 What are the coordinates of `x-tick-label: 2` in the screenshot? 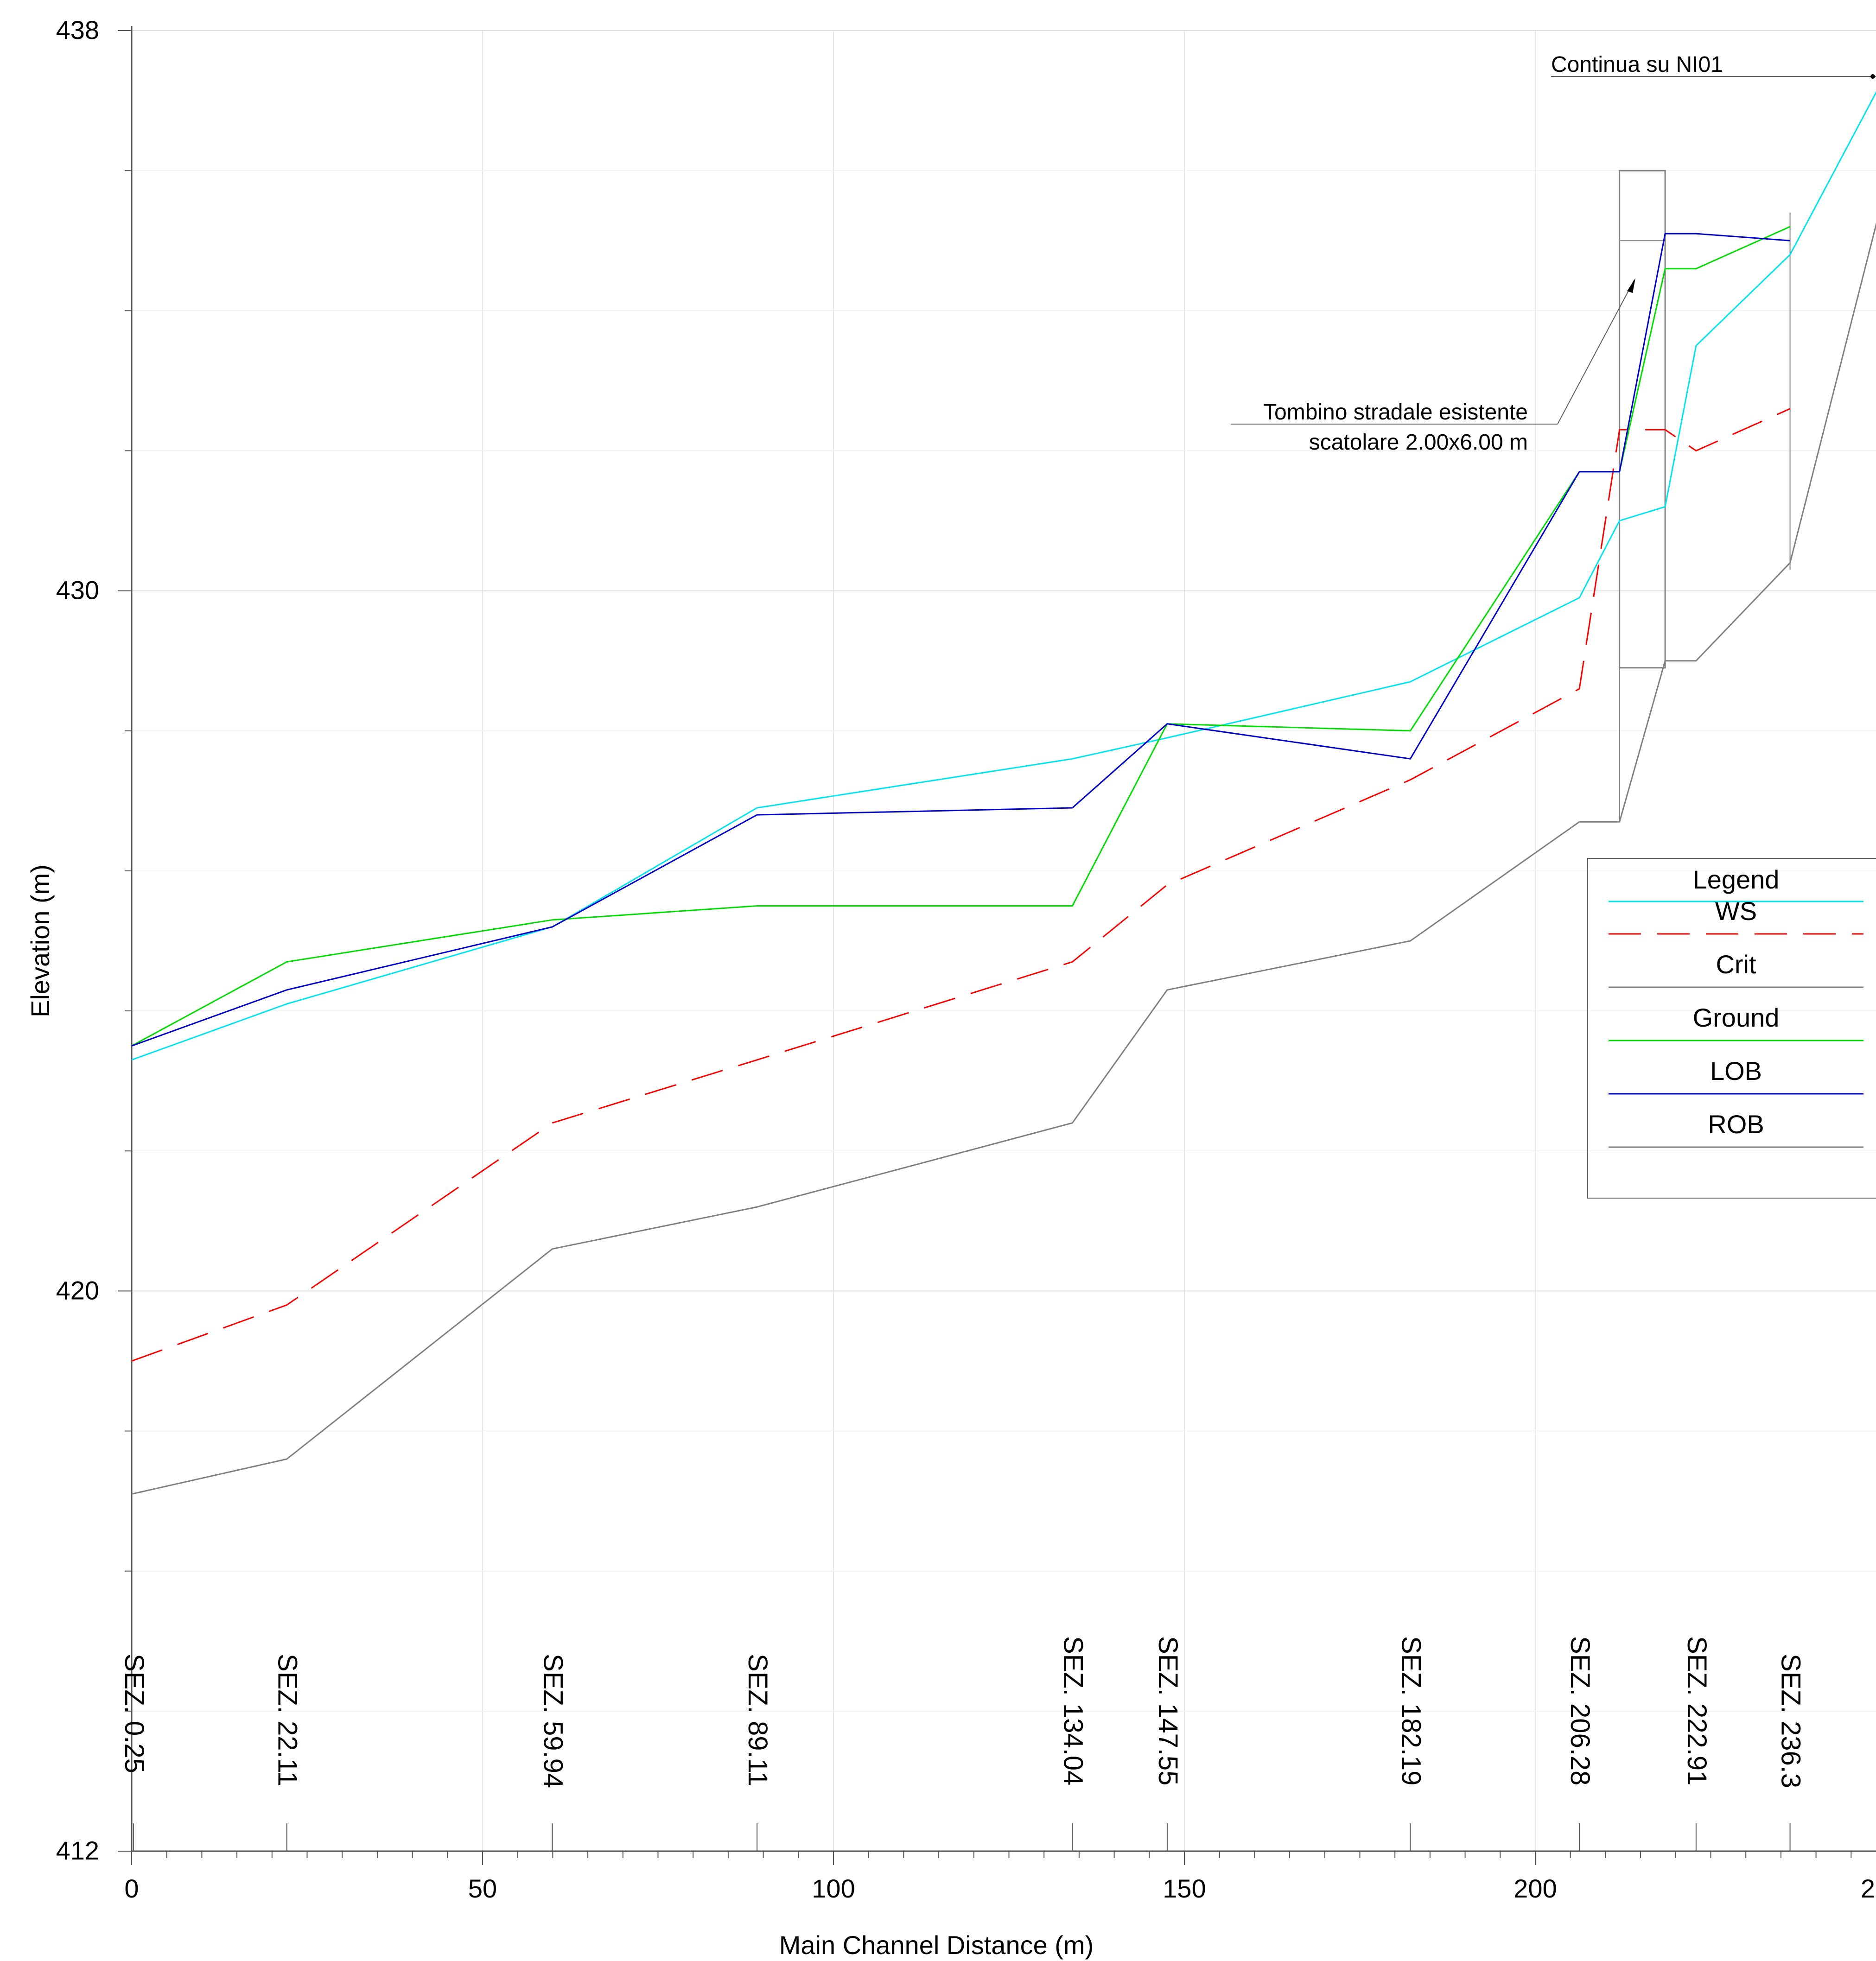 It's located at (1868, 1888).